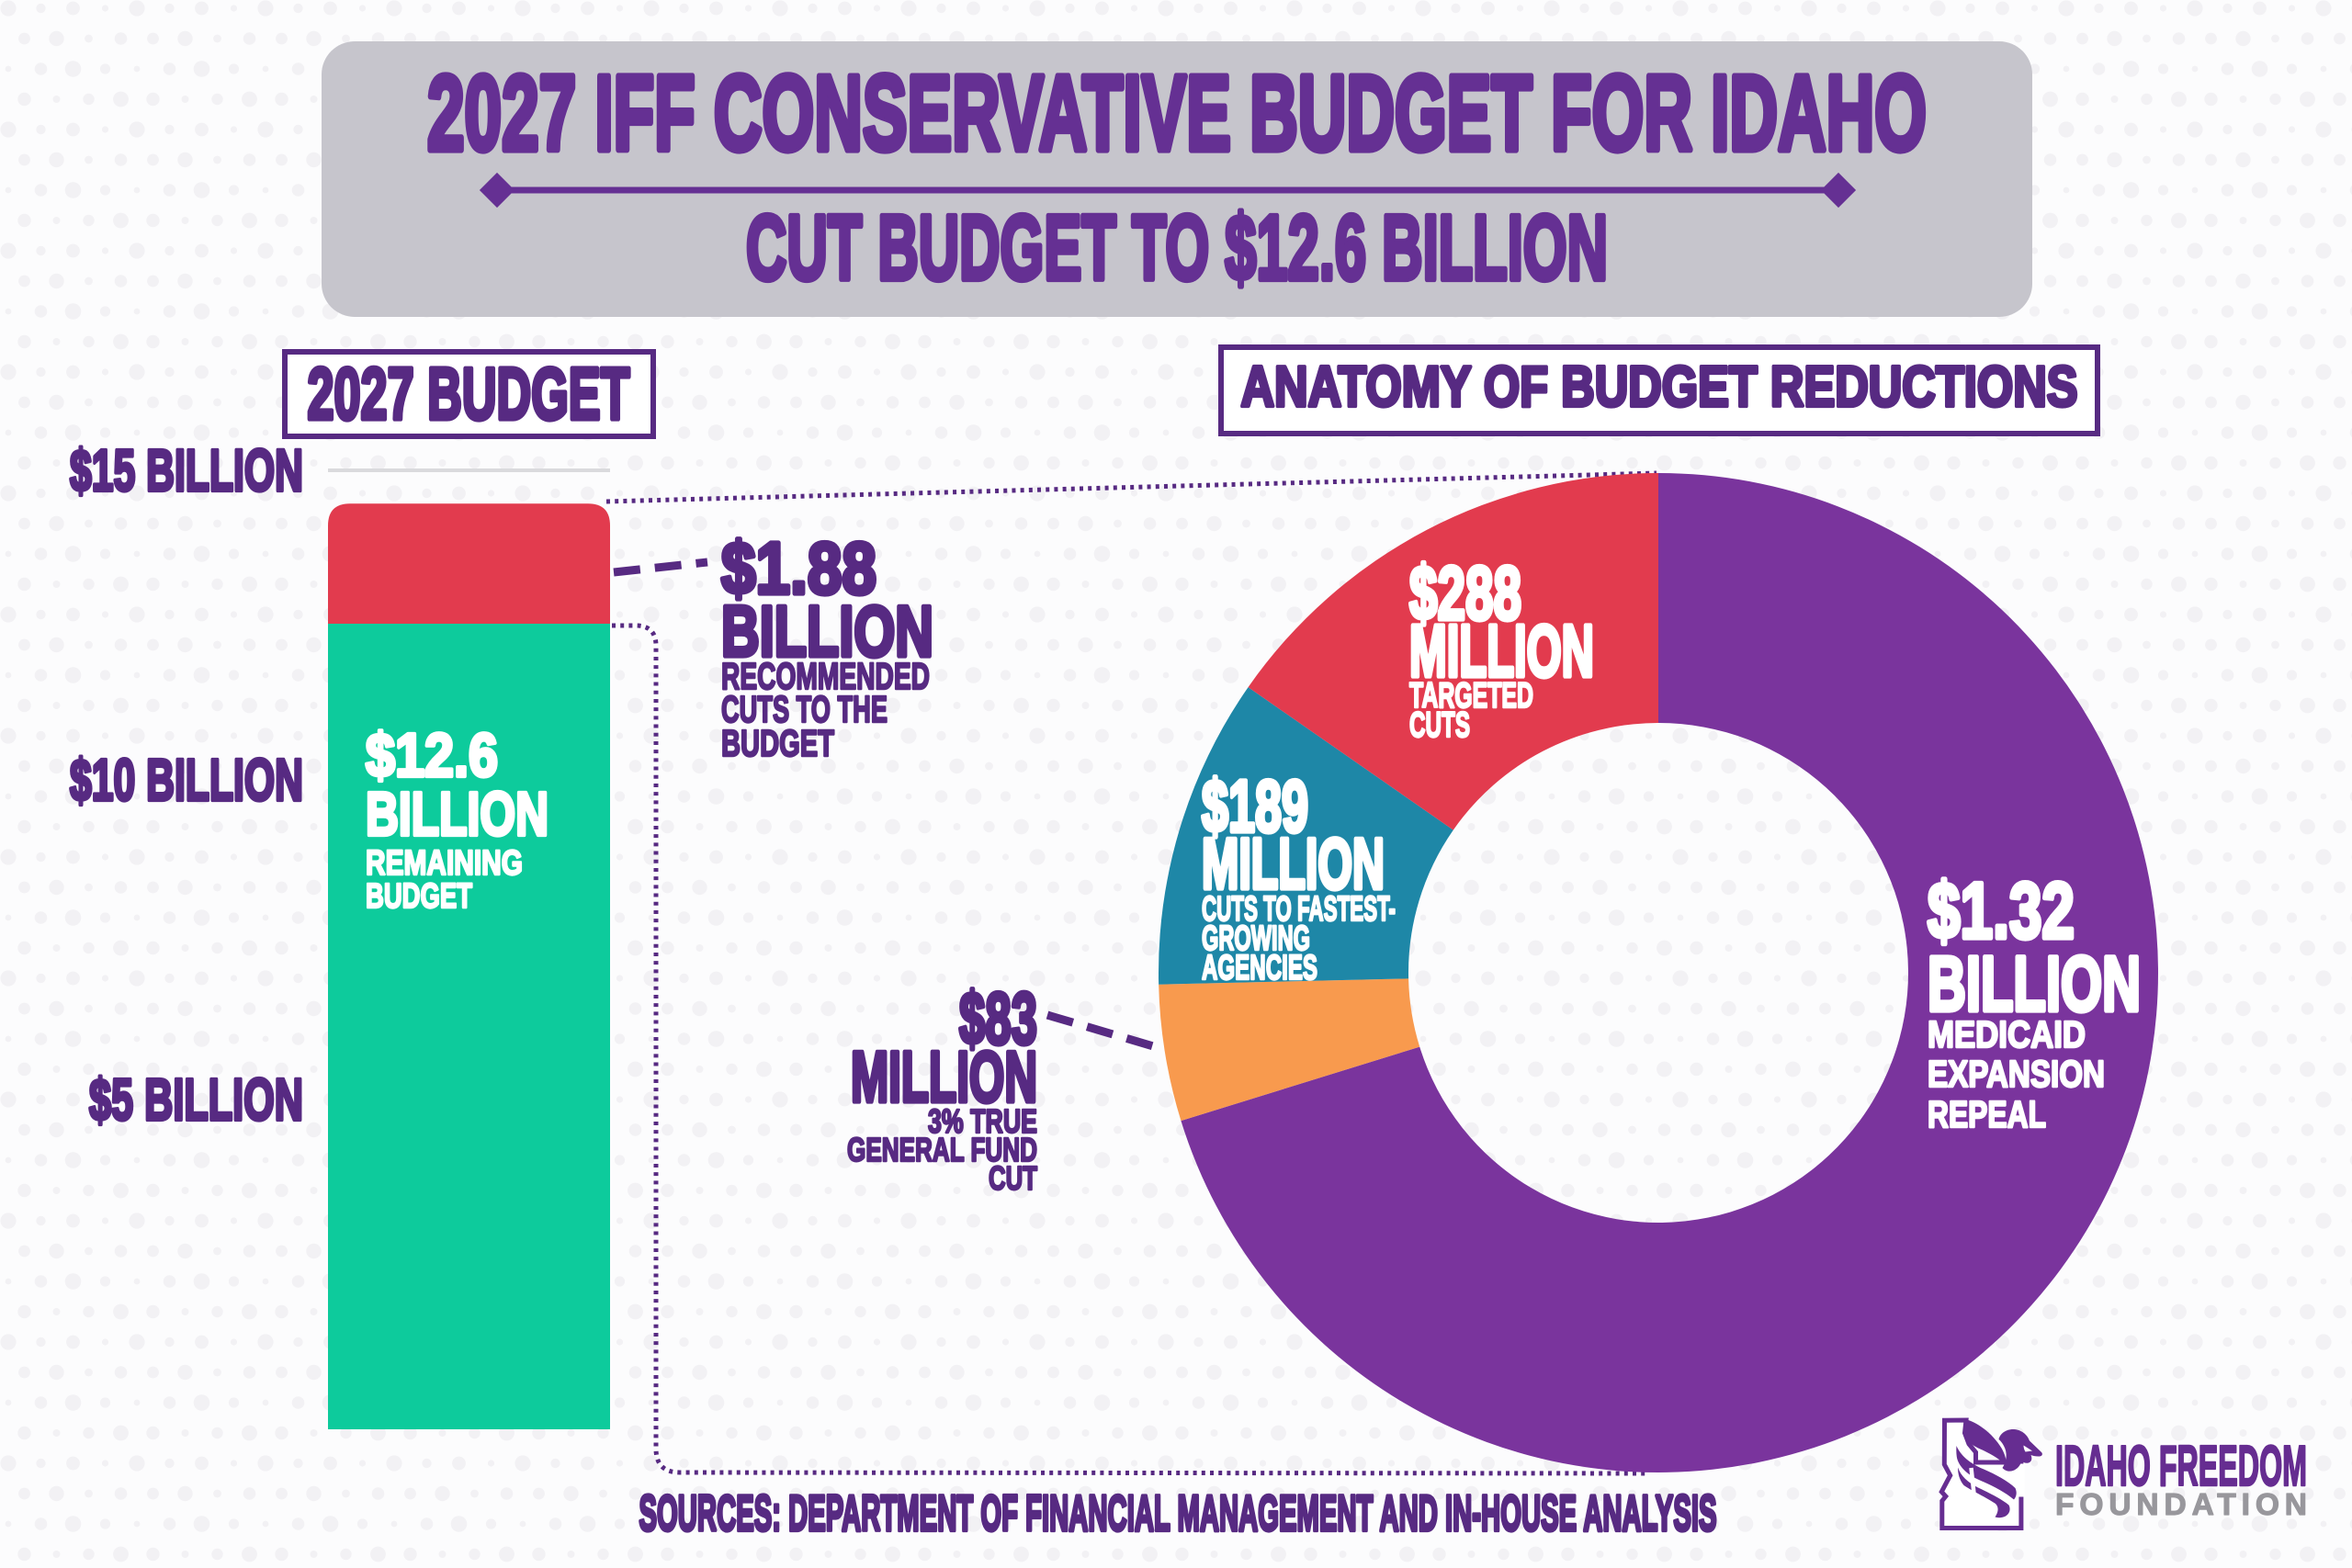 Image resolution: width=2352 pixels, height=1568 pixels. What do you see at coordinates (2181, 1505) in the screenshot?
I see `logo-name-bottom: FOUNDATION` at bounding box center [2181, 1505].